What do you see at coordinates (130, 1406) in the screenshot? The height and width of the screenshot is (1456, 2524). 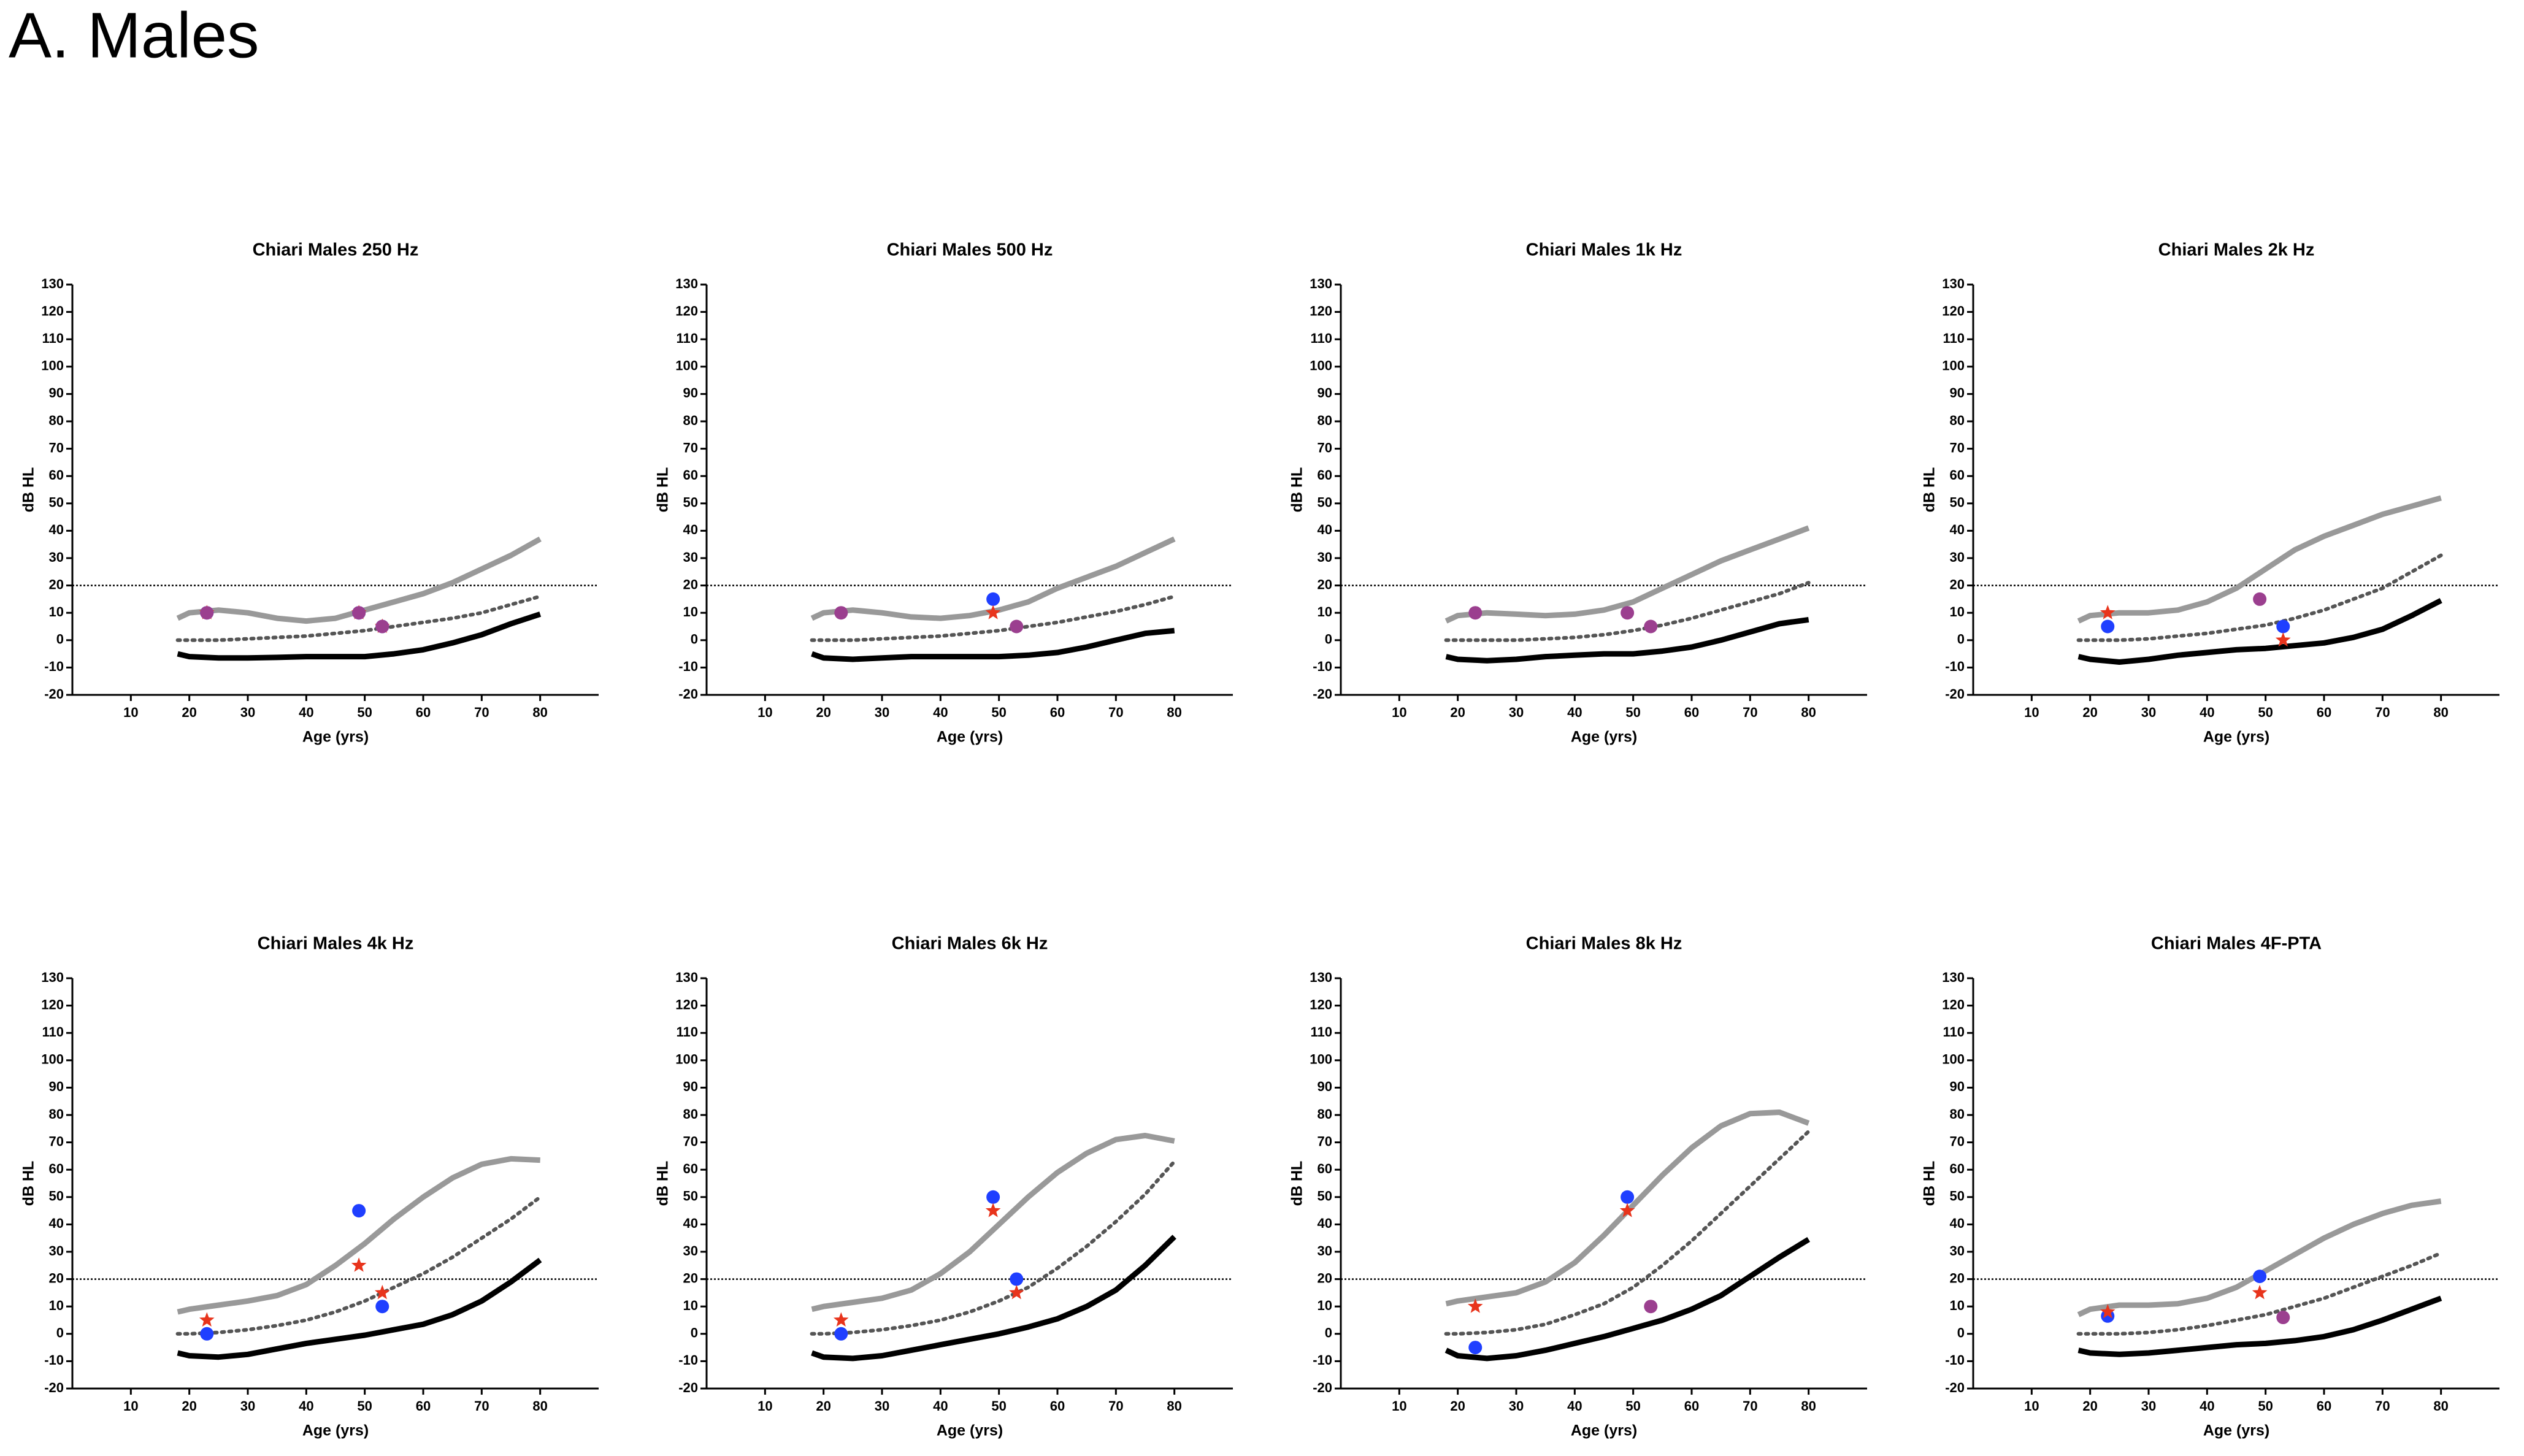 I see `x-tick-label: 10` at bounding box center [130, 1406].